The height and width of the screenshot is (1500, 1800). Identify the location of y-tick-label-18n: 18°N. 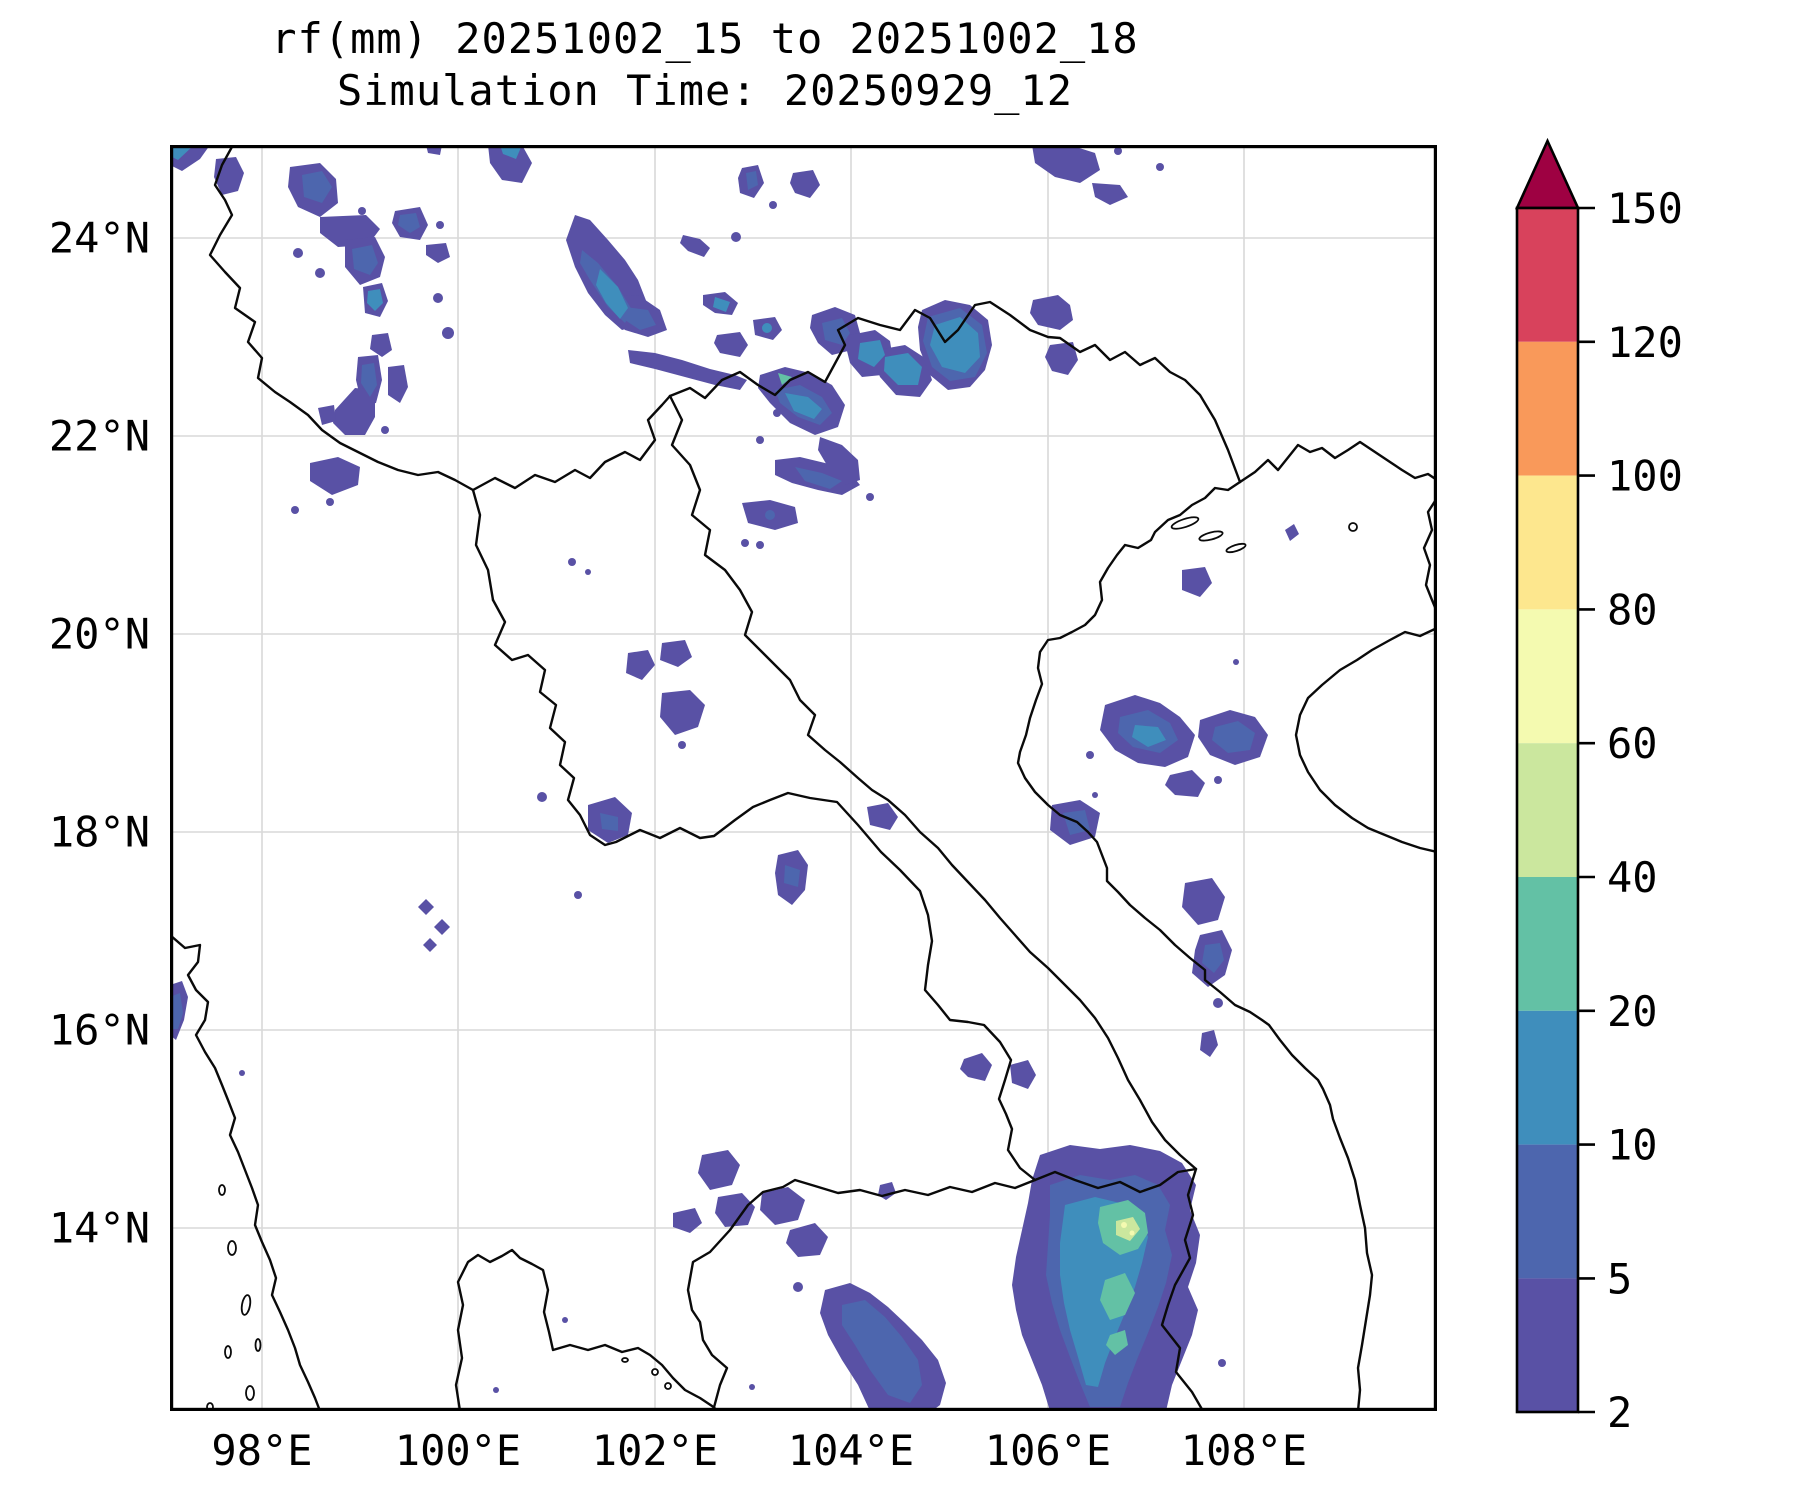
(99, 832).